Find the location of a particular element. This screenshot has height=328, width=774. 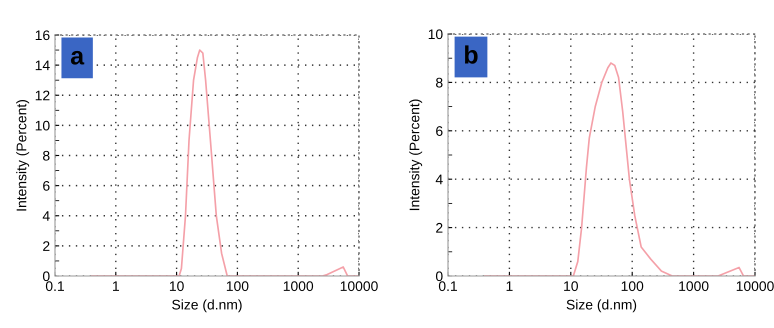

annotation: a is located at coordinates (77, 57).